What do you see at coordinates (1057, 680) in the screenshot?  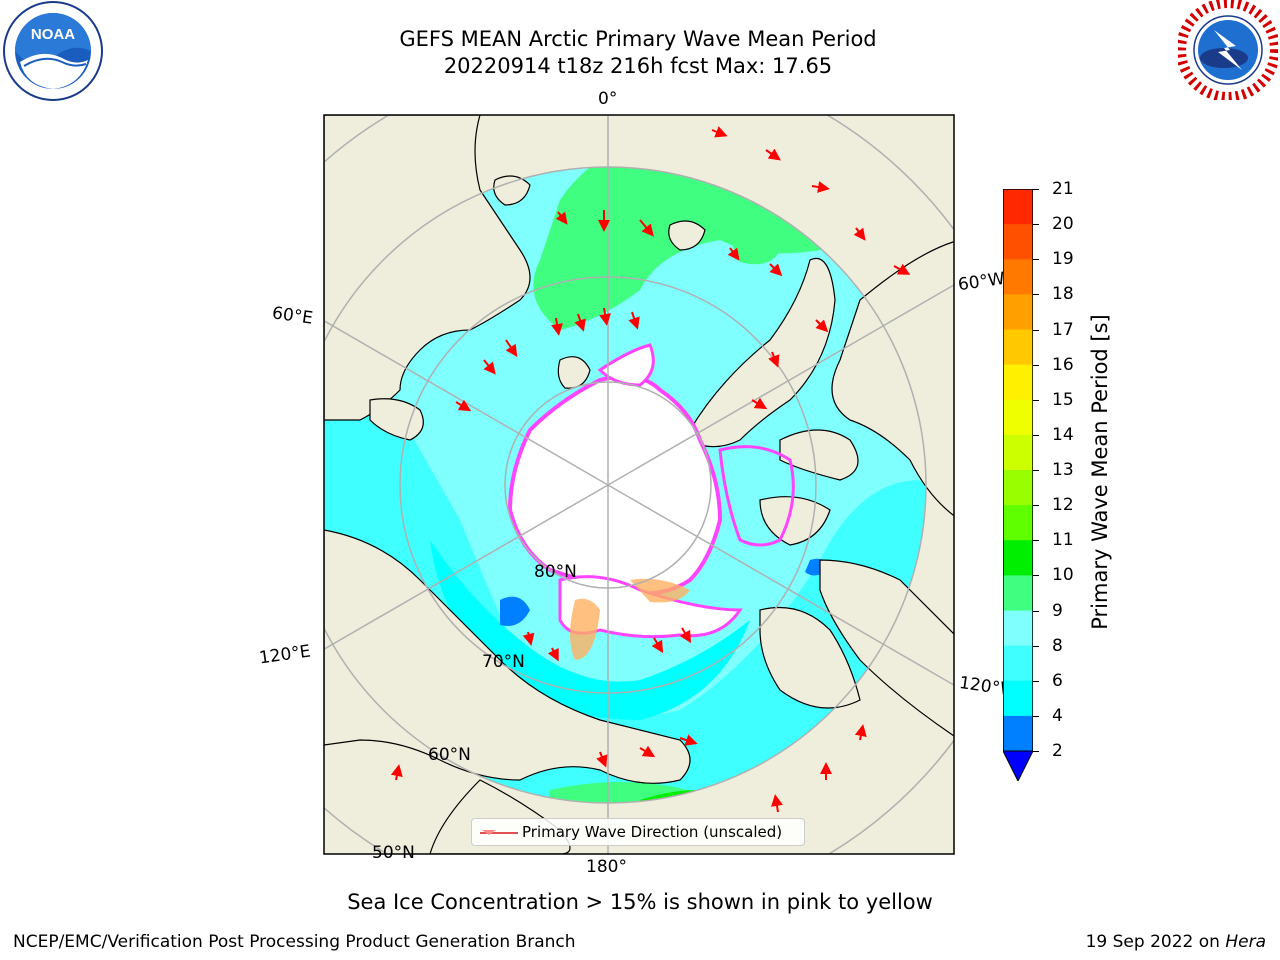 I see `colorbar-tick-label: 6` at bounding box center [1057, 680].